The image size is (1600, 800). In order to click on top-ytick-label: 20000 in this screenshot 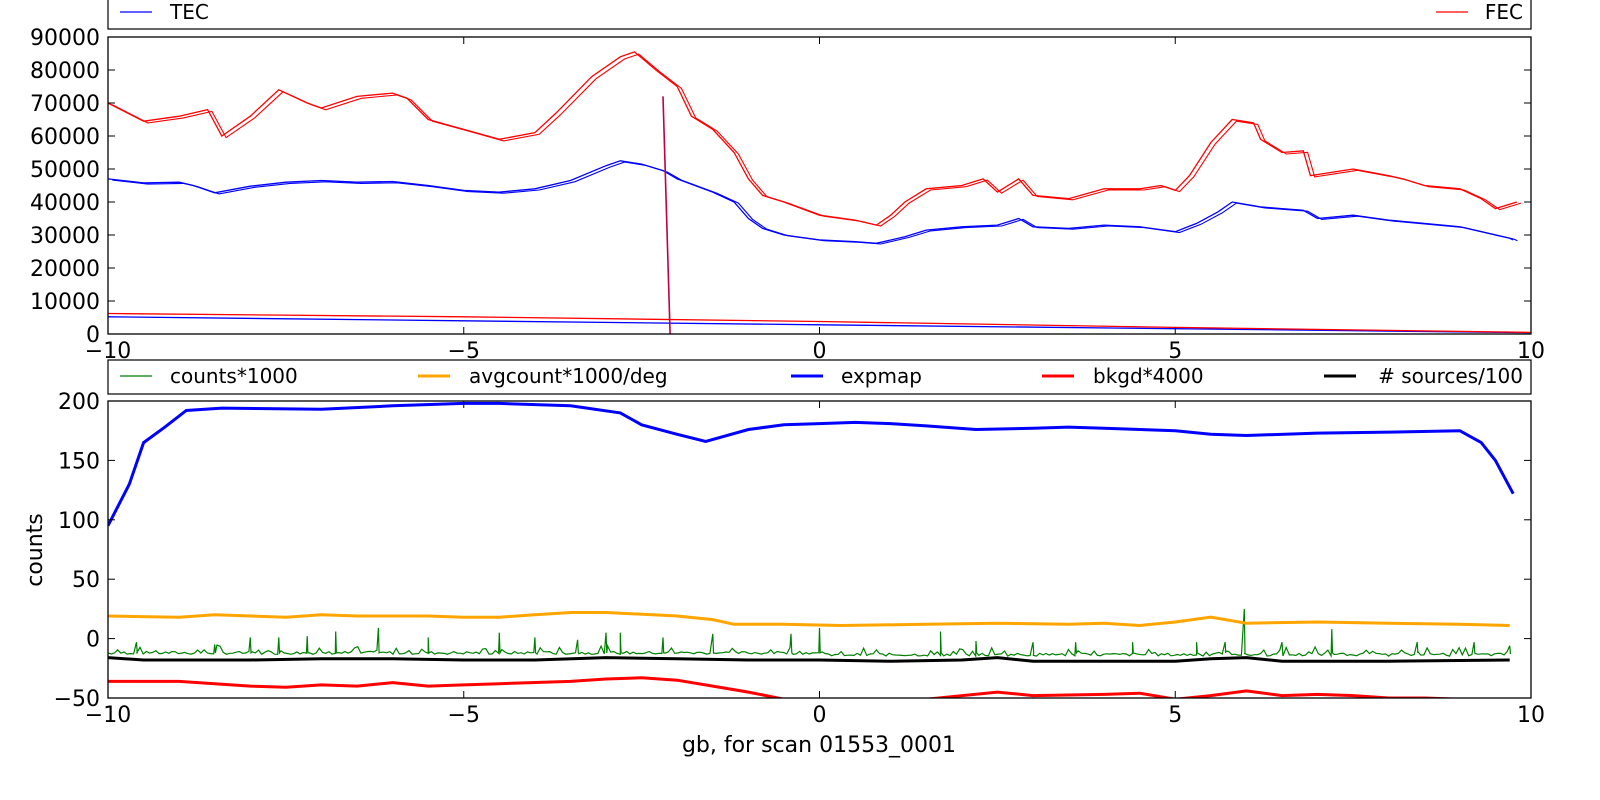, I will do `click(65, 269)`.